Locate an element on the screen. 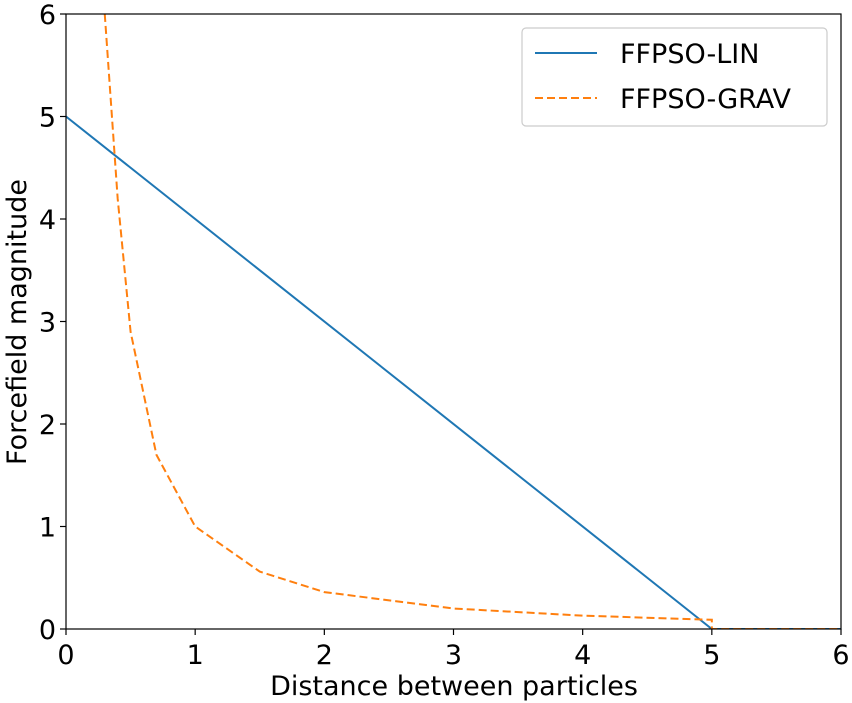  legend-box is located at coordinates (674, 77).